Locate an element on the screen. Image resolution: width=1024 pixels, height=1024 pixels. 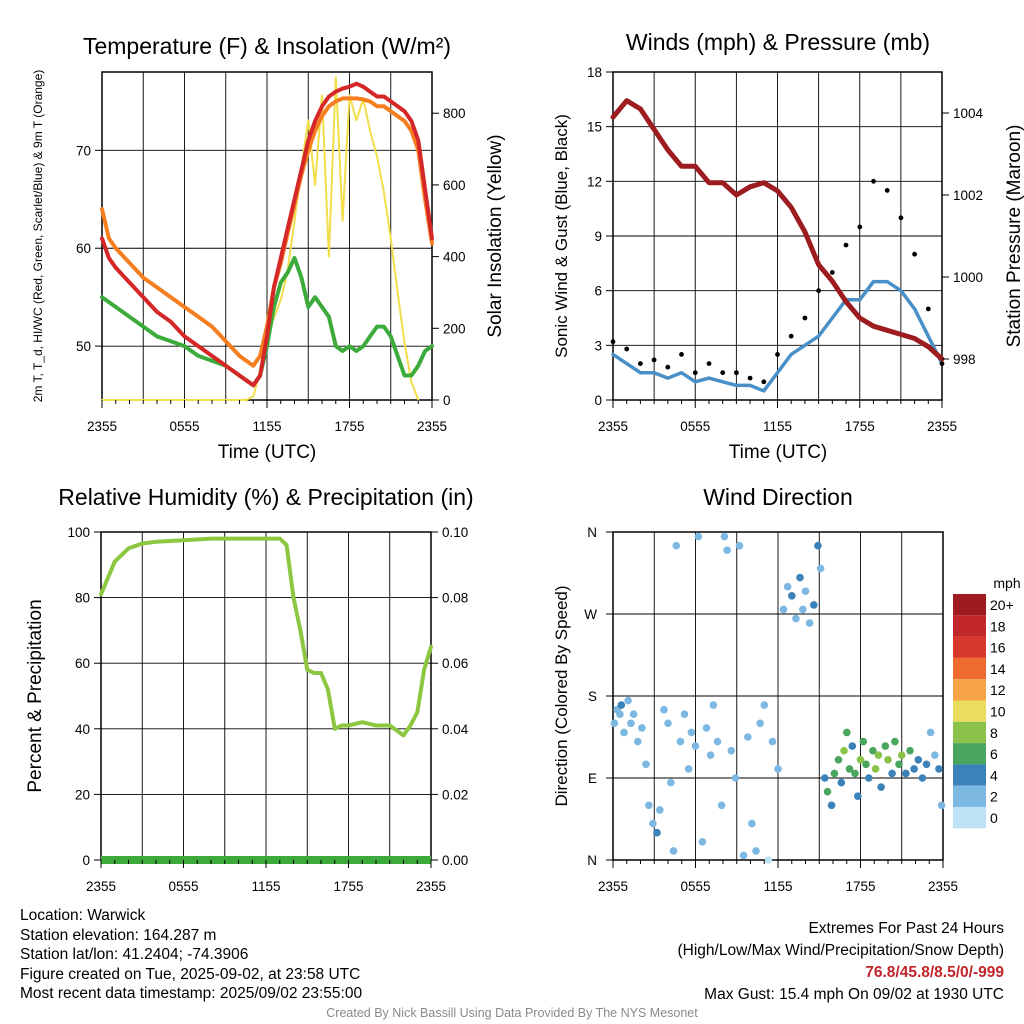
legend-label: 4 is located at coordinates (994, 775).